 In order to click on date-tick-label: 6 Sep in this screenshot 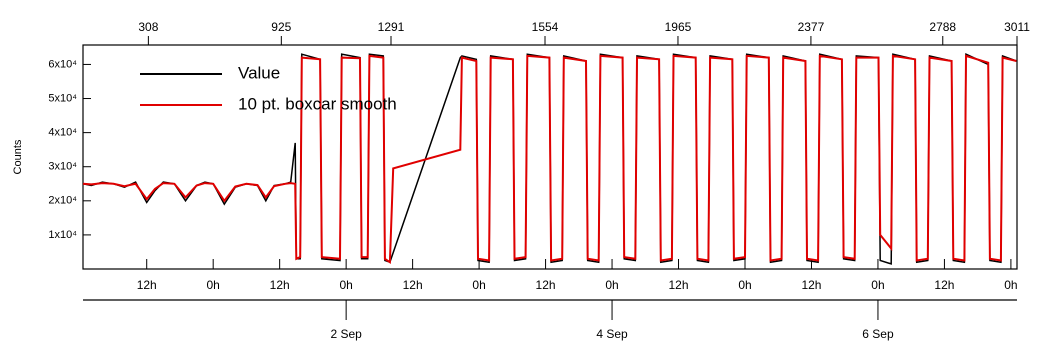, I will do `click(878, 334)`.